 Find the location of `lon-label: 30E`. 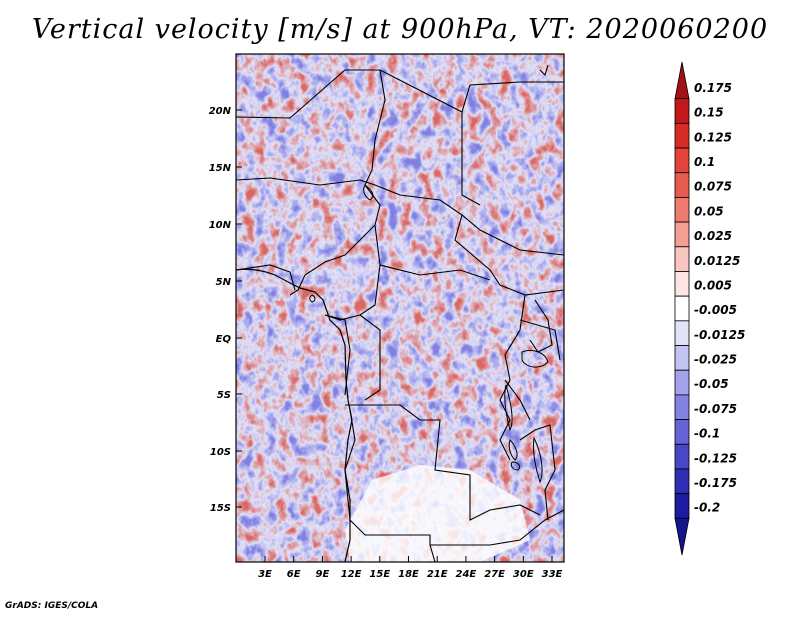

lon-label: 30E is located at coordinates (523, 574).